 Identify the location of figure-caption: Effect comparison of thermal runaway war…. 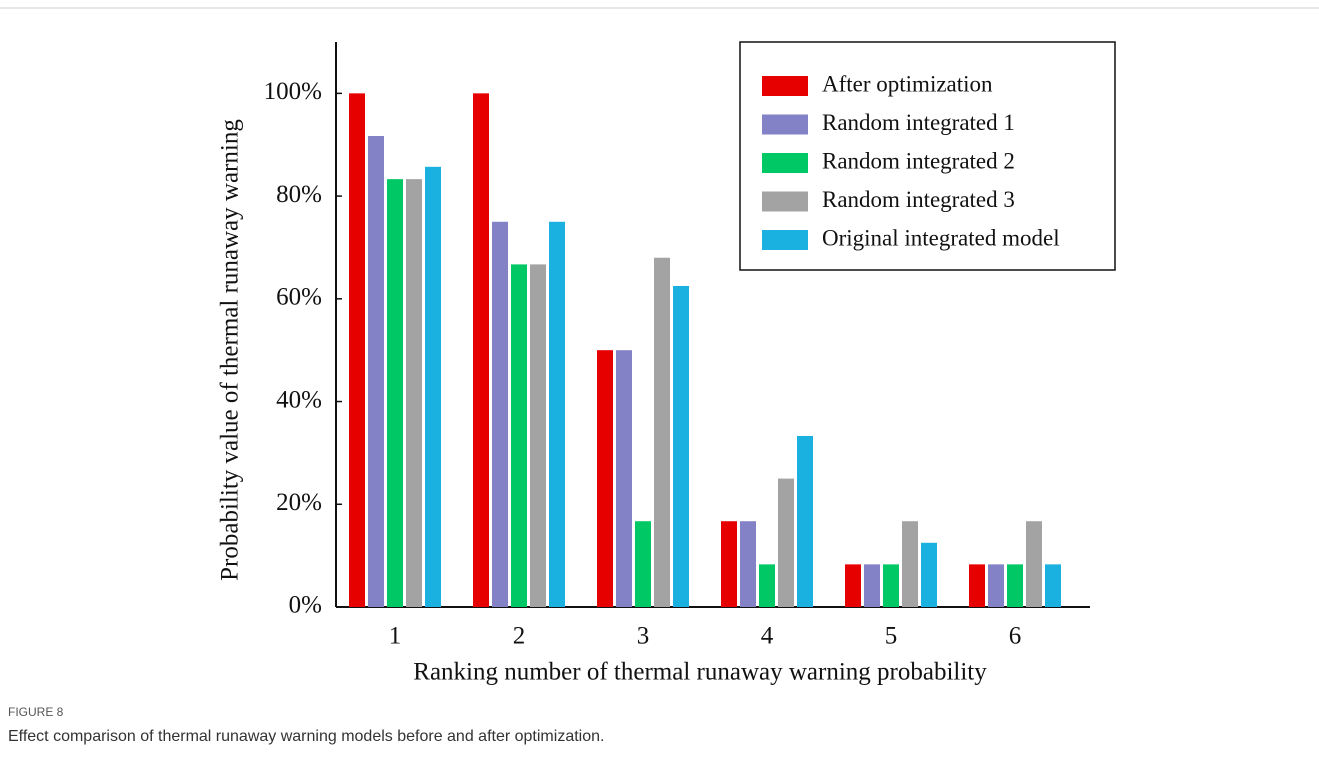
(306, 736).